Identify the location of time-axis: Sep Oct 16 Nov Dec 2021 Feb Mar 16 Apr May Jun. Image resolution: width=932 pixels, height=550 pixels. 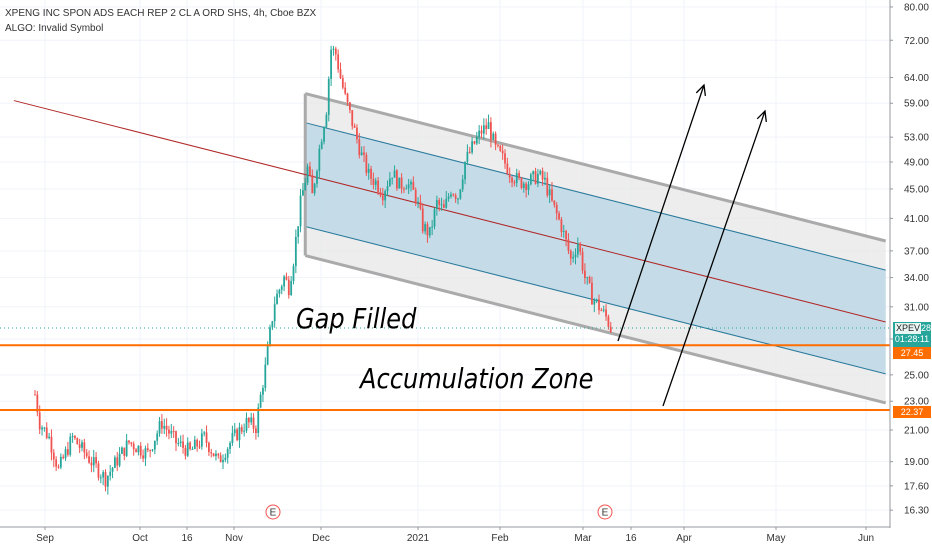
(445, 535).